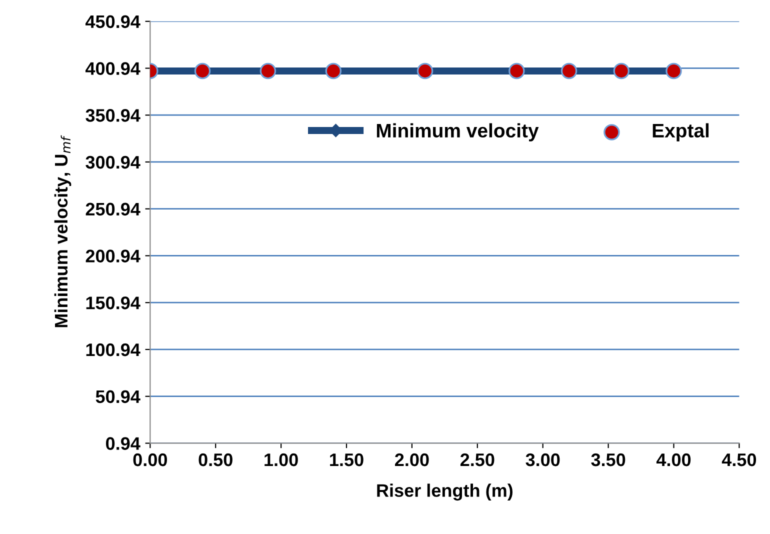  I want to click on x-tick-label: 0.00, so click(150, 459).